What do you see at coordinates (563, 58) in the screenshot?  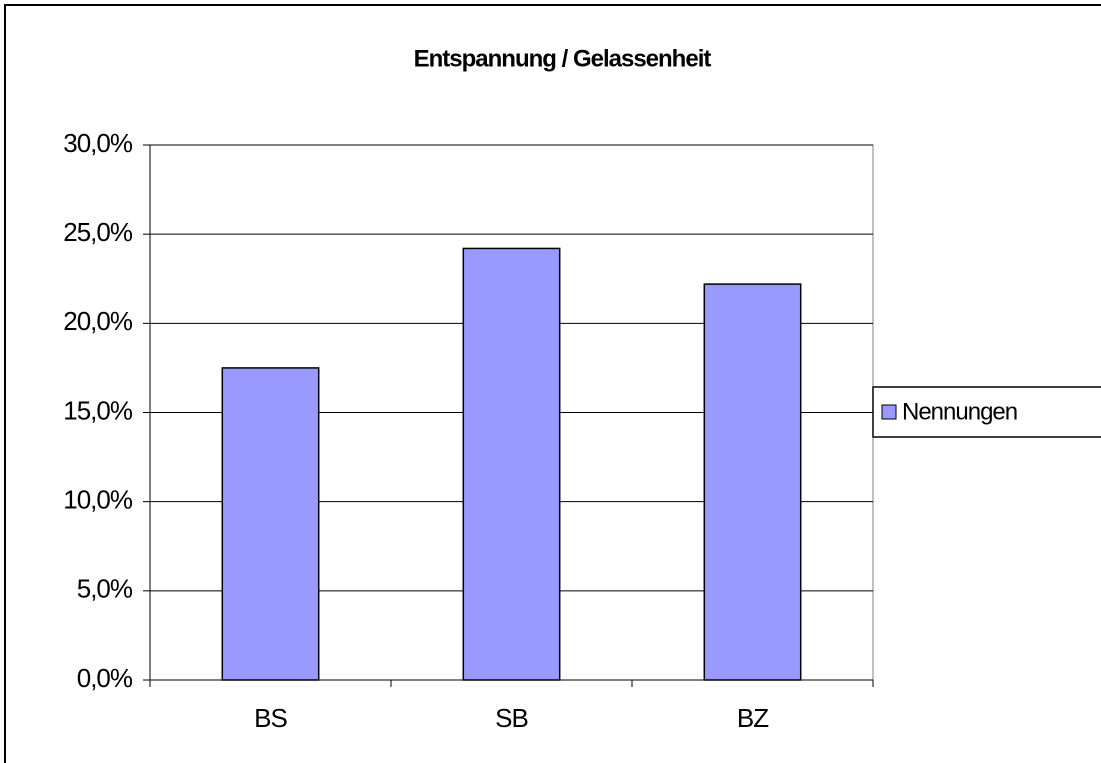 I see `chart-title: Entspannung / Gelassenheit` at bounding box center [563, 58].